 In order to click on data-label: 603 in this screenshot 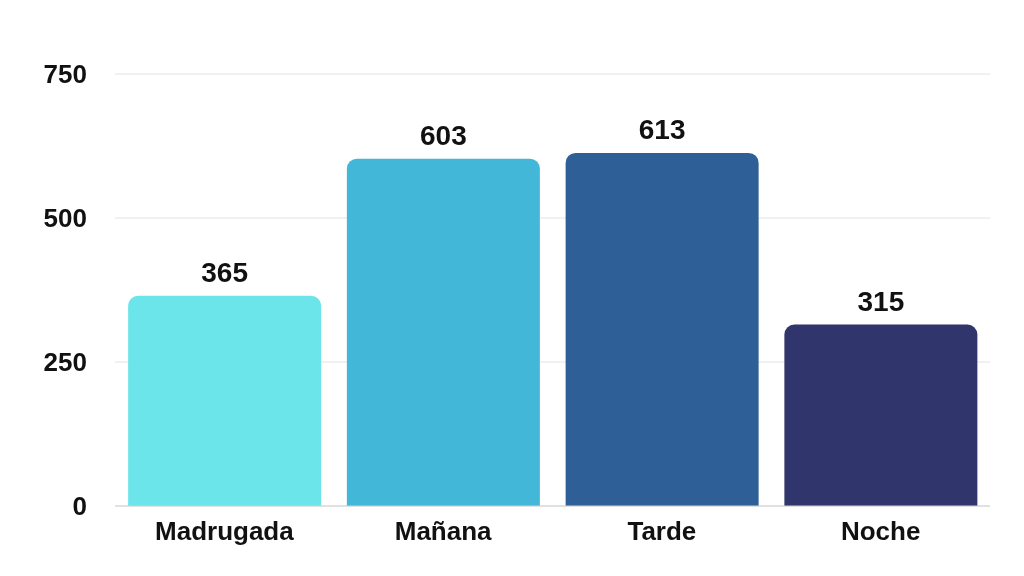, I will do `click(443, 135)`.